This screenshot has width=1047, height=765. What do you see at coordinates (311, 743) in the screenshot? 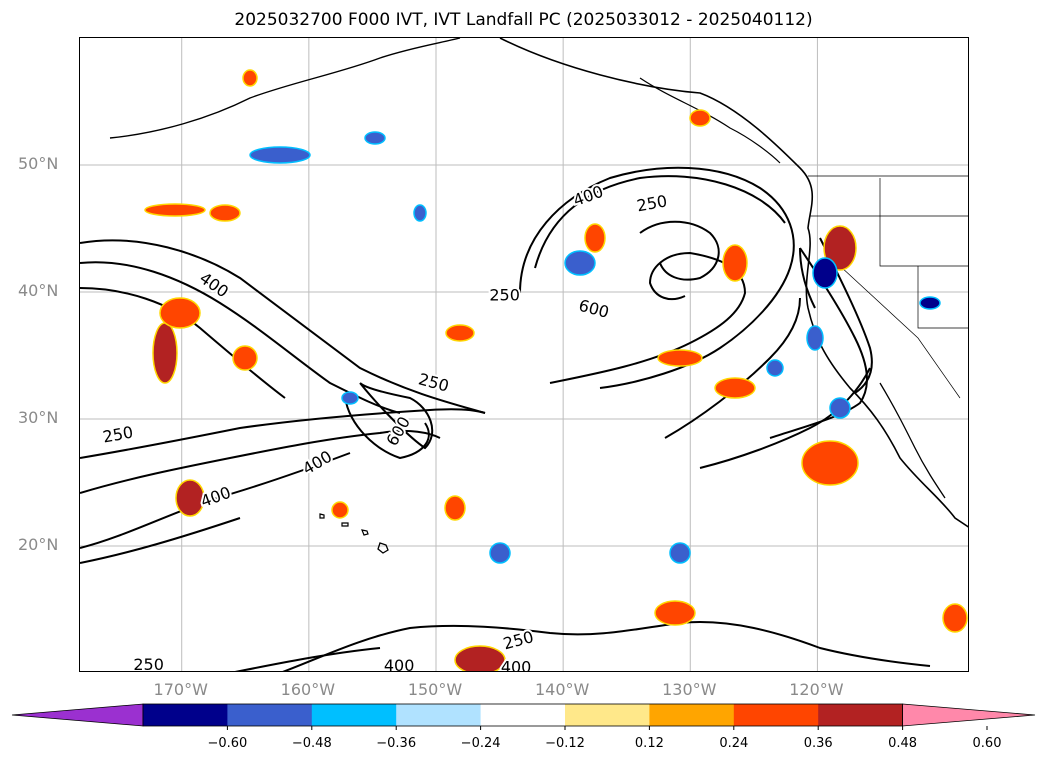
I see `colorbar-tick-label: −0.48` at bounding box center [311, 743].